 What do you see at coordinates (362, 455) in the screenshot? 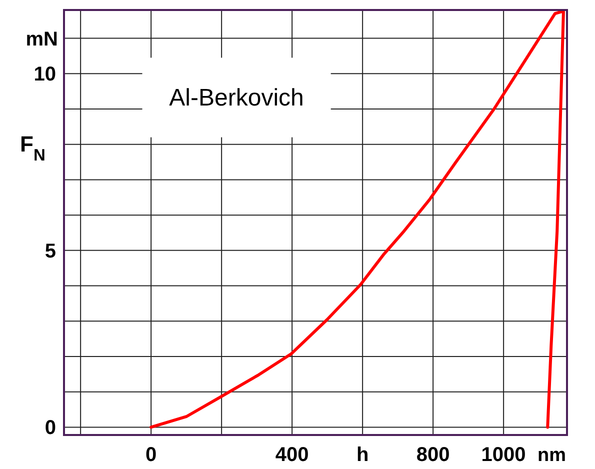
I see `x-axis-title: h` at bounding box center [362, 455].